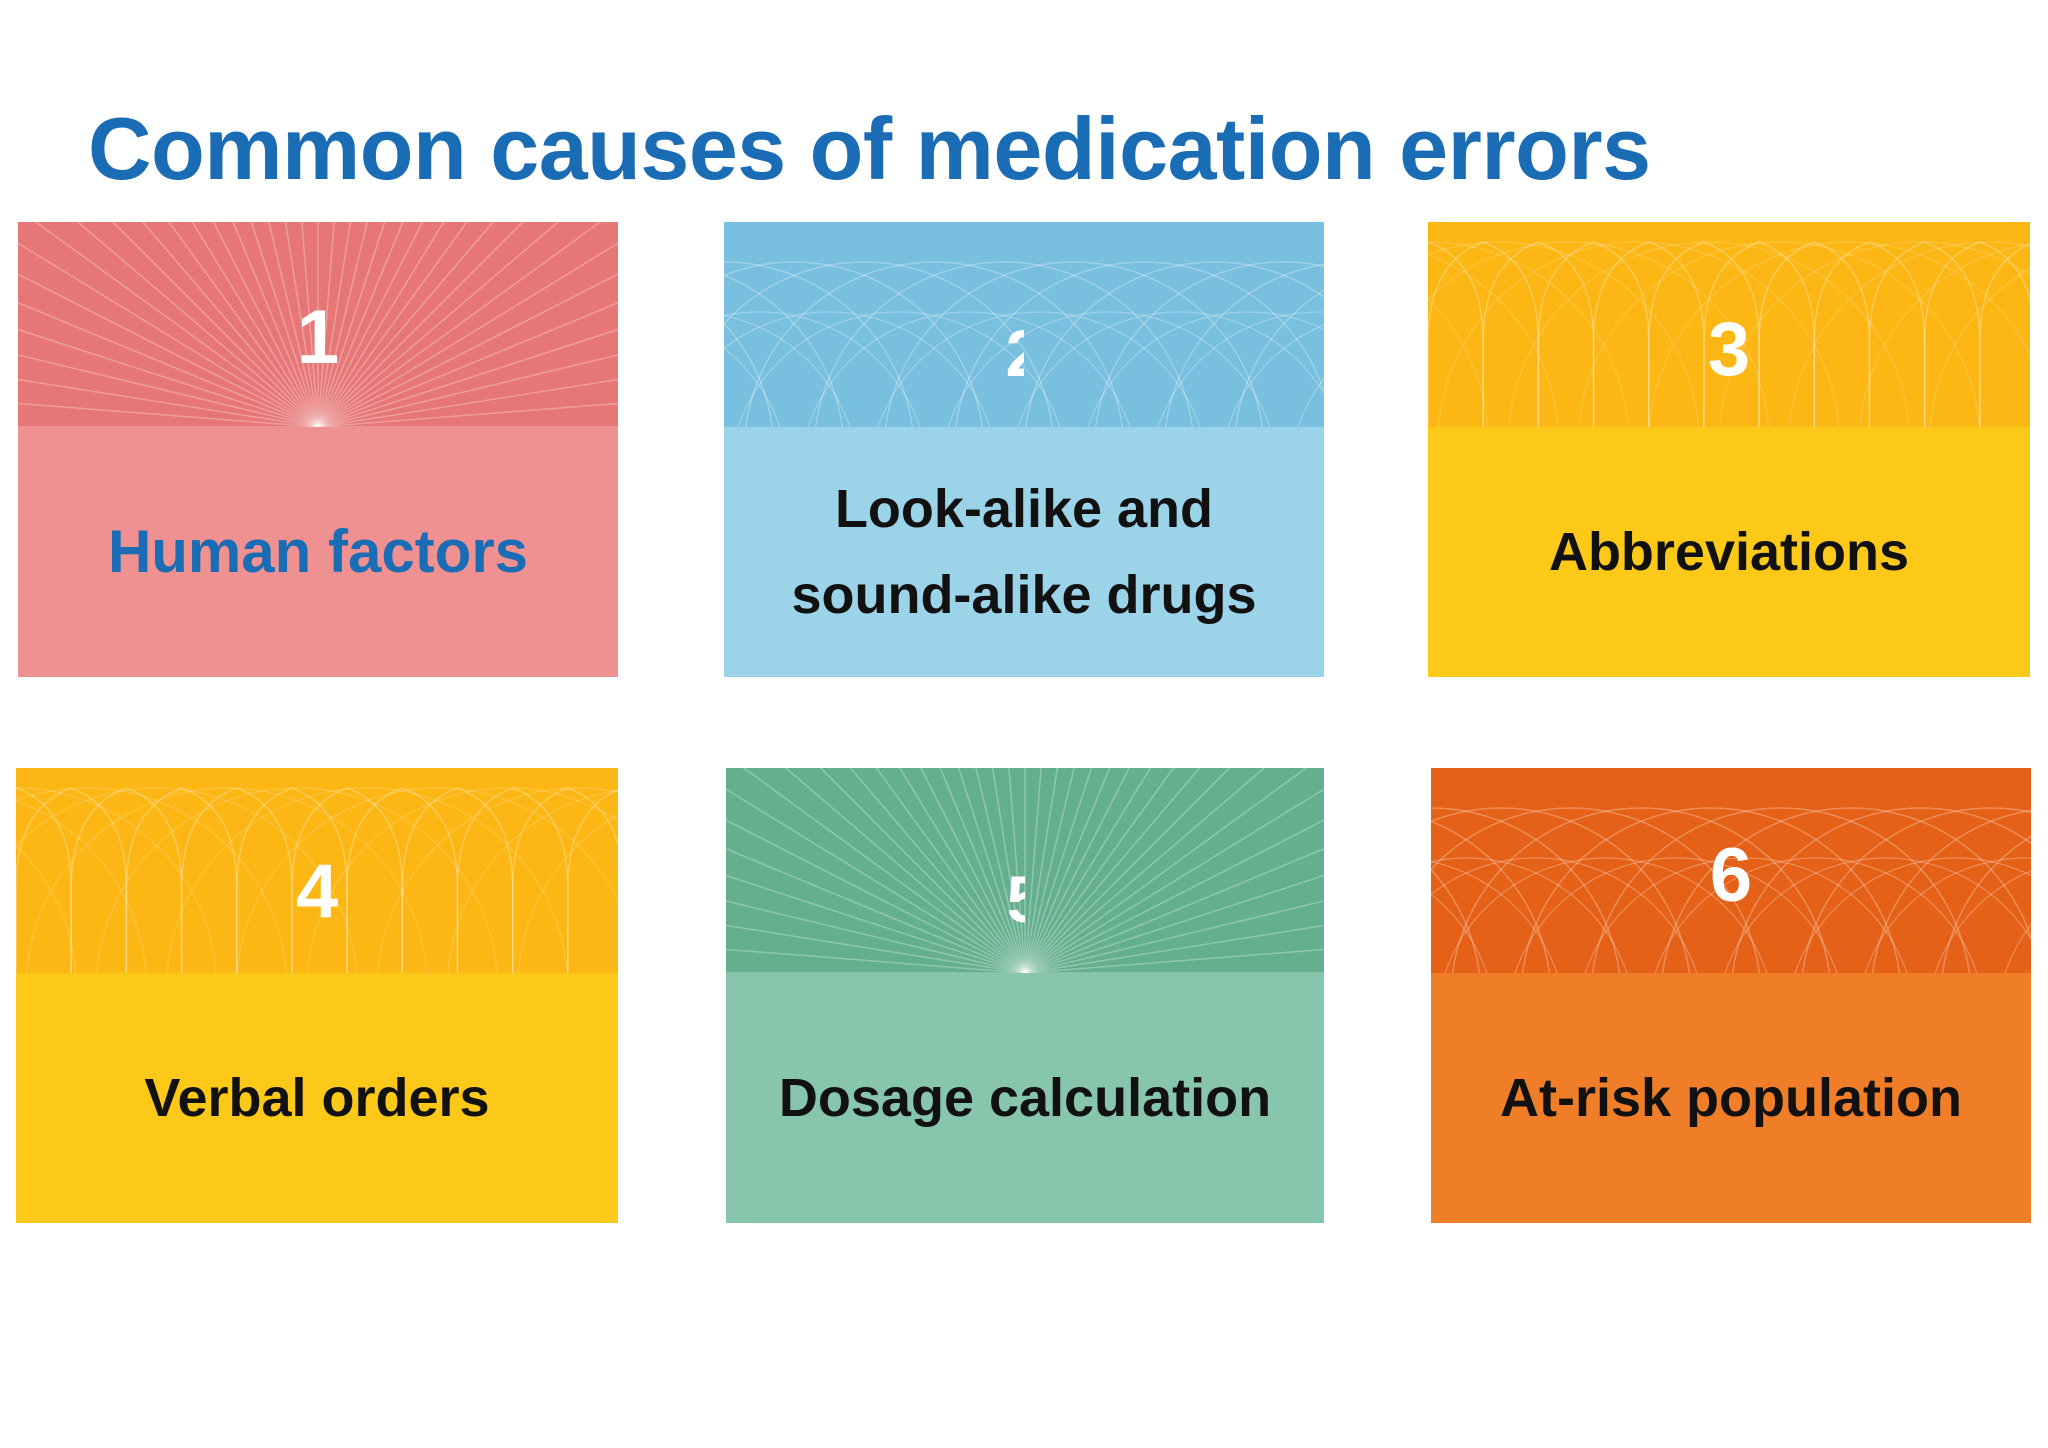 This screenshot has width=2048, height=1448. What do you see at coordinates (1024, 509) in the screenshot?
I see `card-label-line-1: Look-alike and` at bounding box center [1024, 509].